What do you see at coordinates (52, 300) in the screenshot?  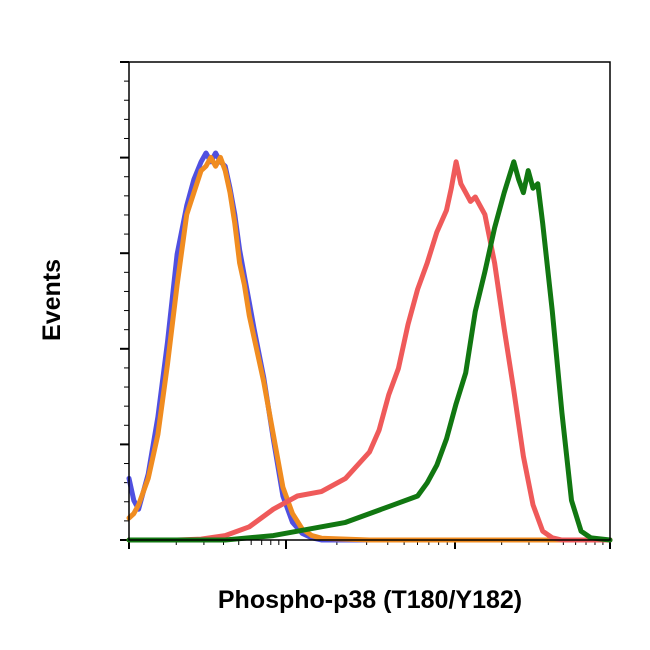 I see `y-axis-label: Events` at bounding box center [52, 300].